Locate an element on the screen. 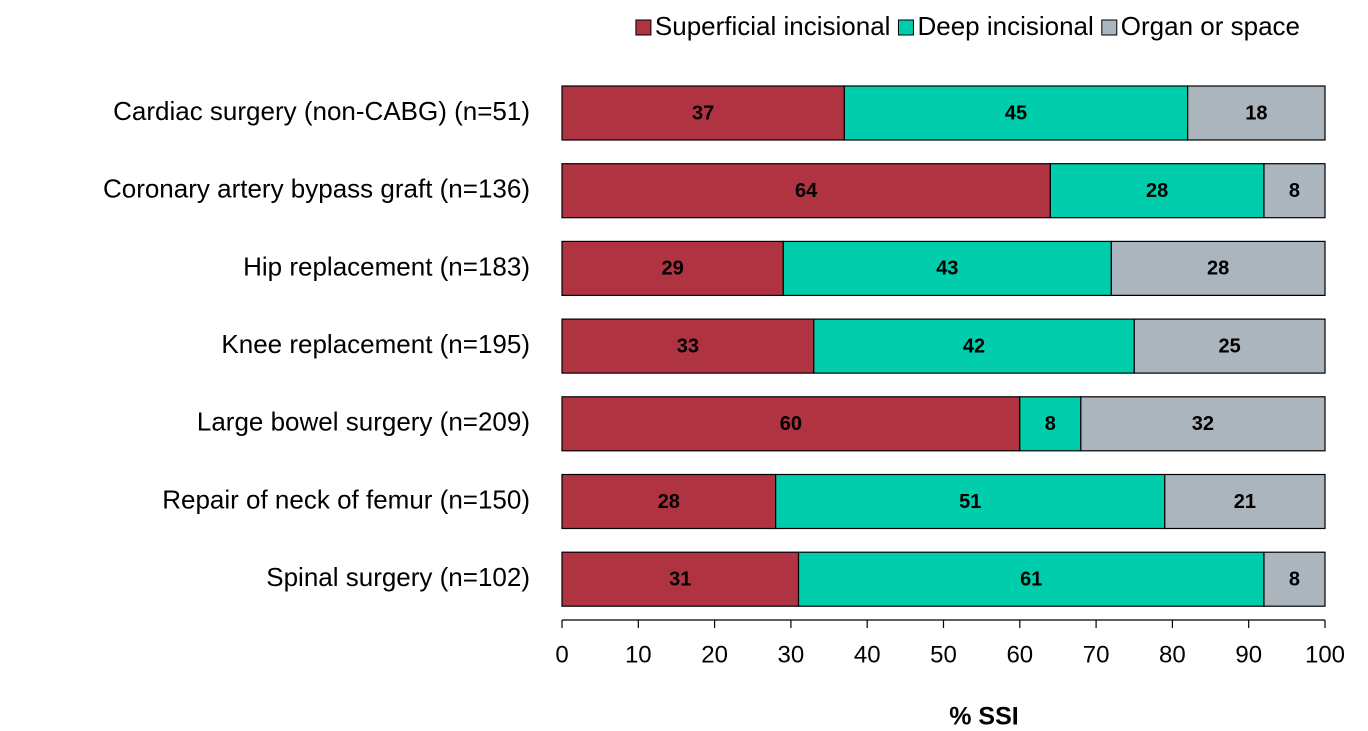 The height and width of the screenshot is (731, 1368). data-label: 64 is located at coordinates (806, 191).